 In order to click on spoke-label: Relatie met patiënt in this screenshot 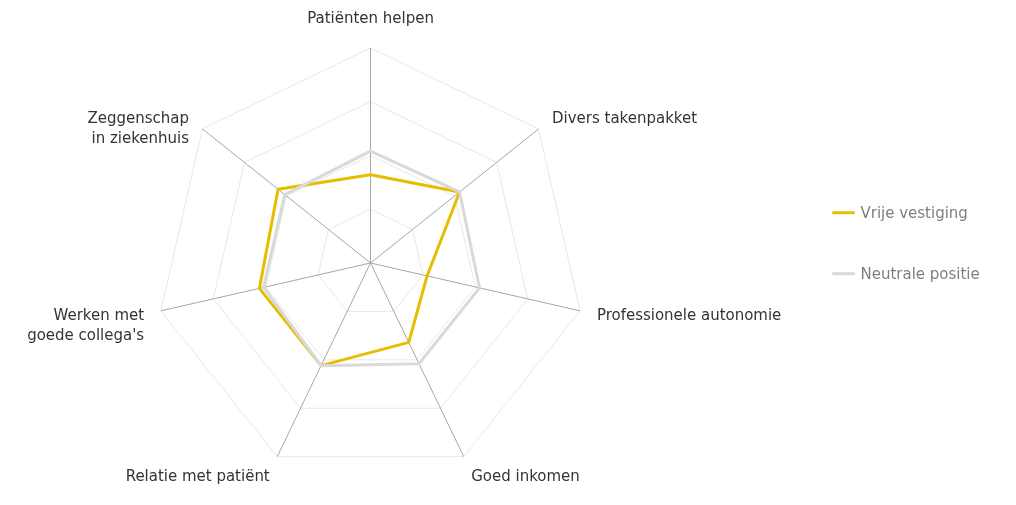, I will do `click(197, 476)`.